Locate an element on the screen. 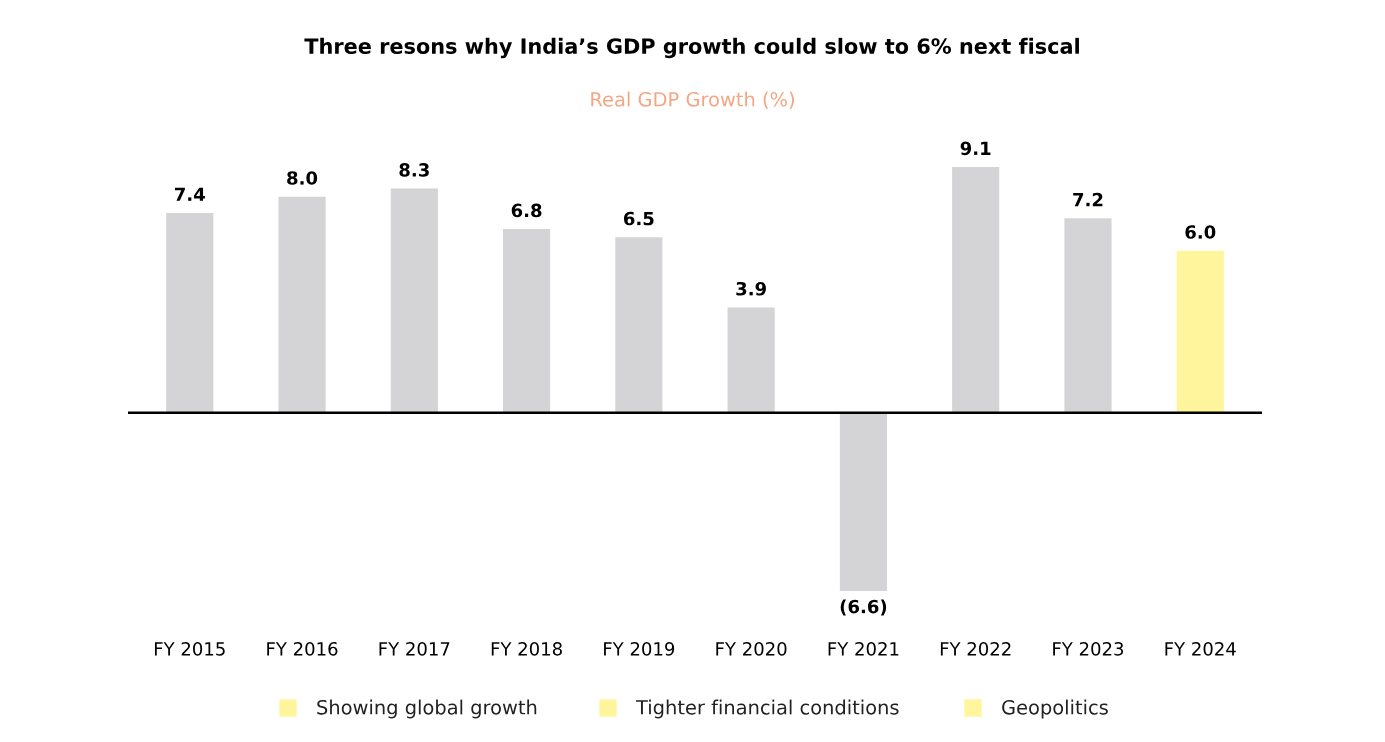 The image size is (1385, 742). x-tick-label: FY 2022 is located at coordinates (975, 648).